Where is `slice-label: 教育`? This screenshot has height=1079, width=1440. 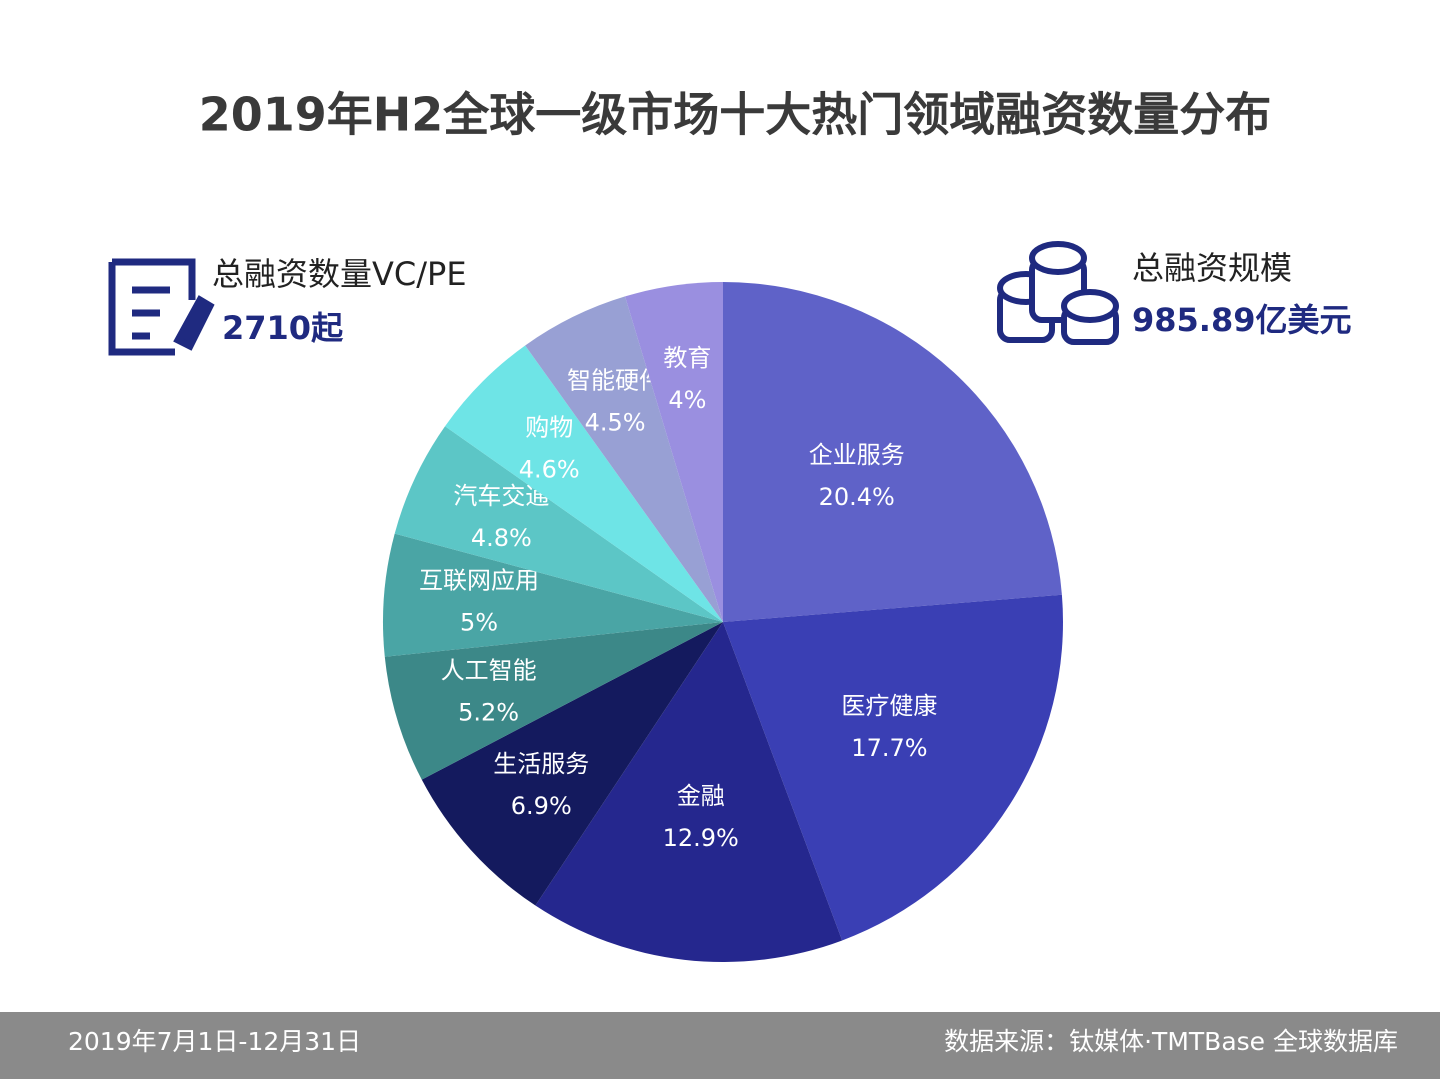
slice-label: 教育 is located at coordinates (687, 358).